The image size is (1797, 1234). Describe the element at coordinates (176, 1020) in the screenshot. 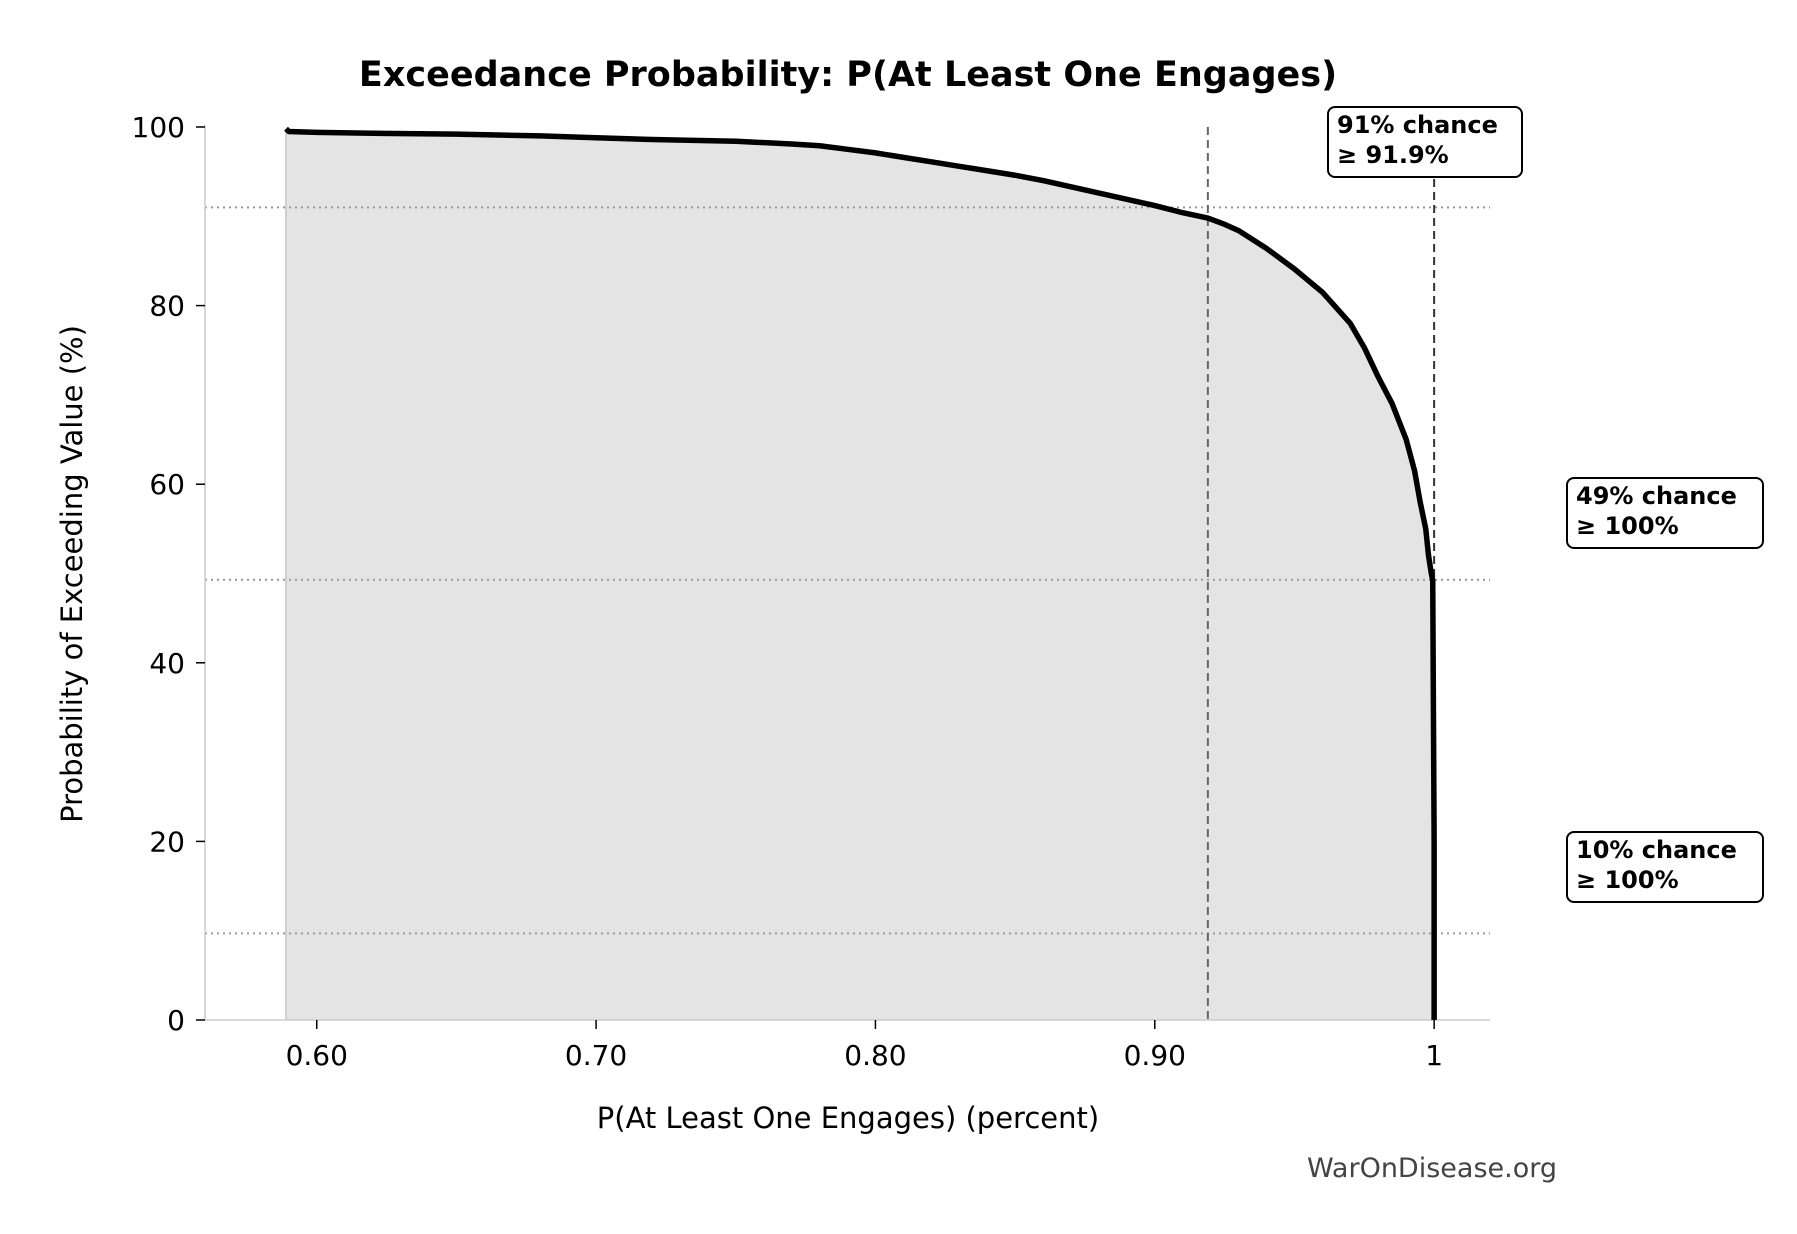

I see `y-tick-label: 0` at that location.